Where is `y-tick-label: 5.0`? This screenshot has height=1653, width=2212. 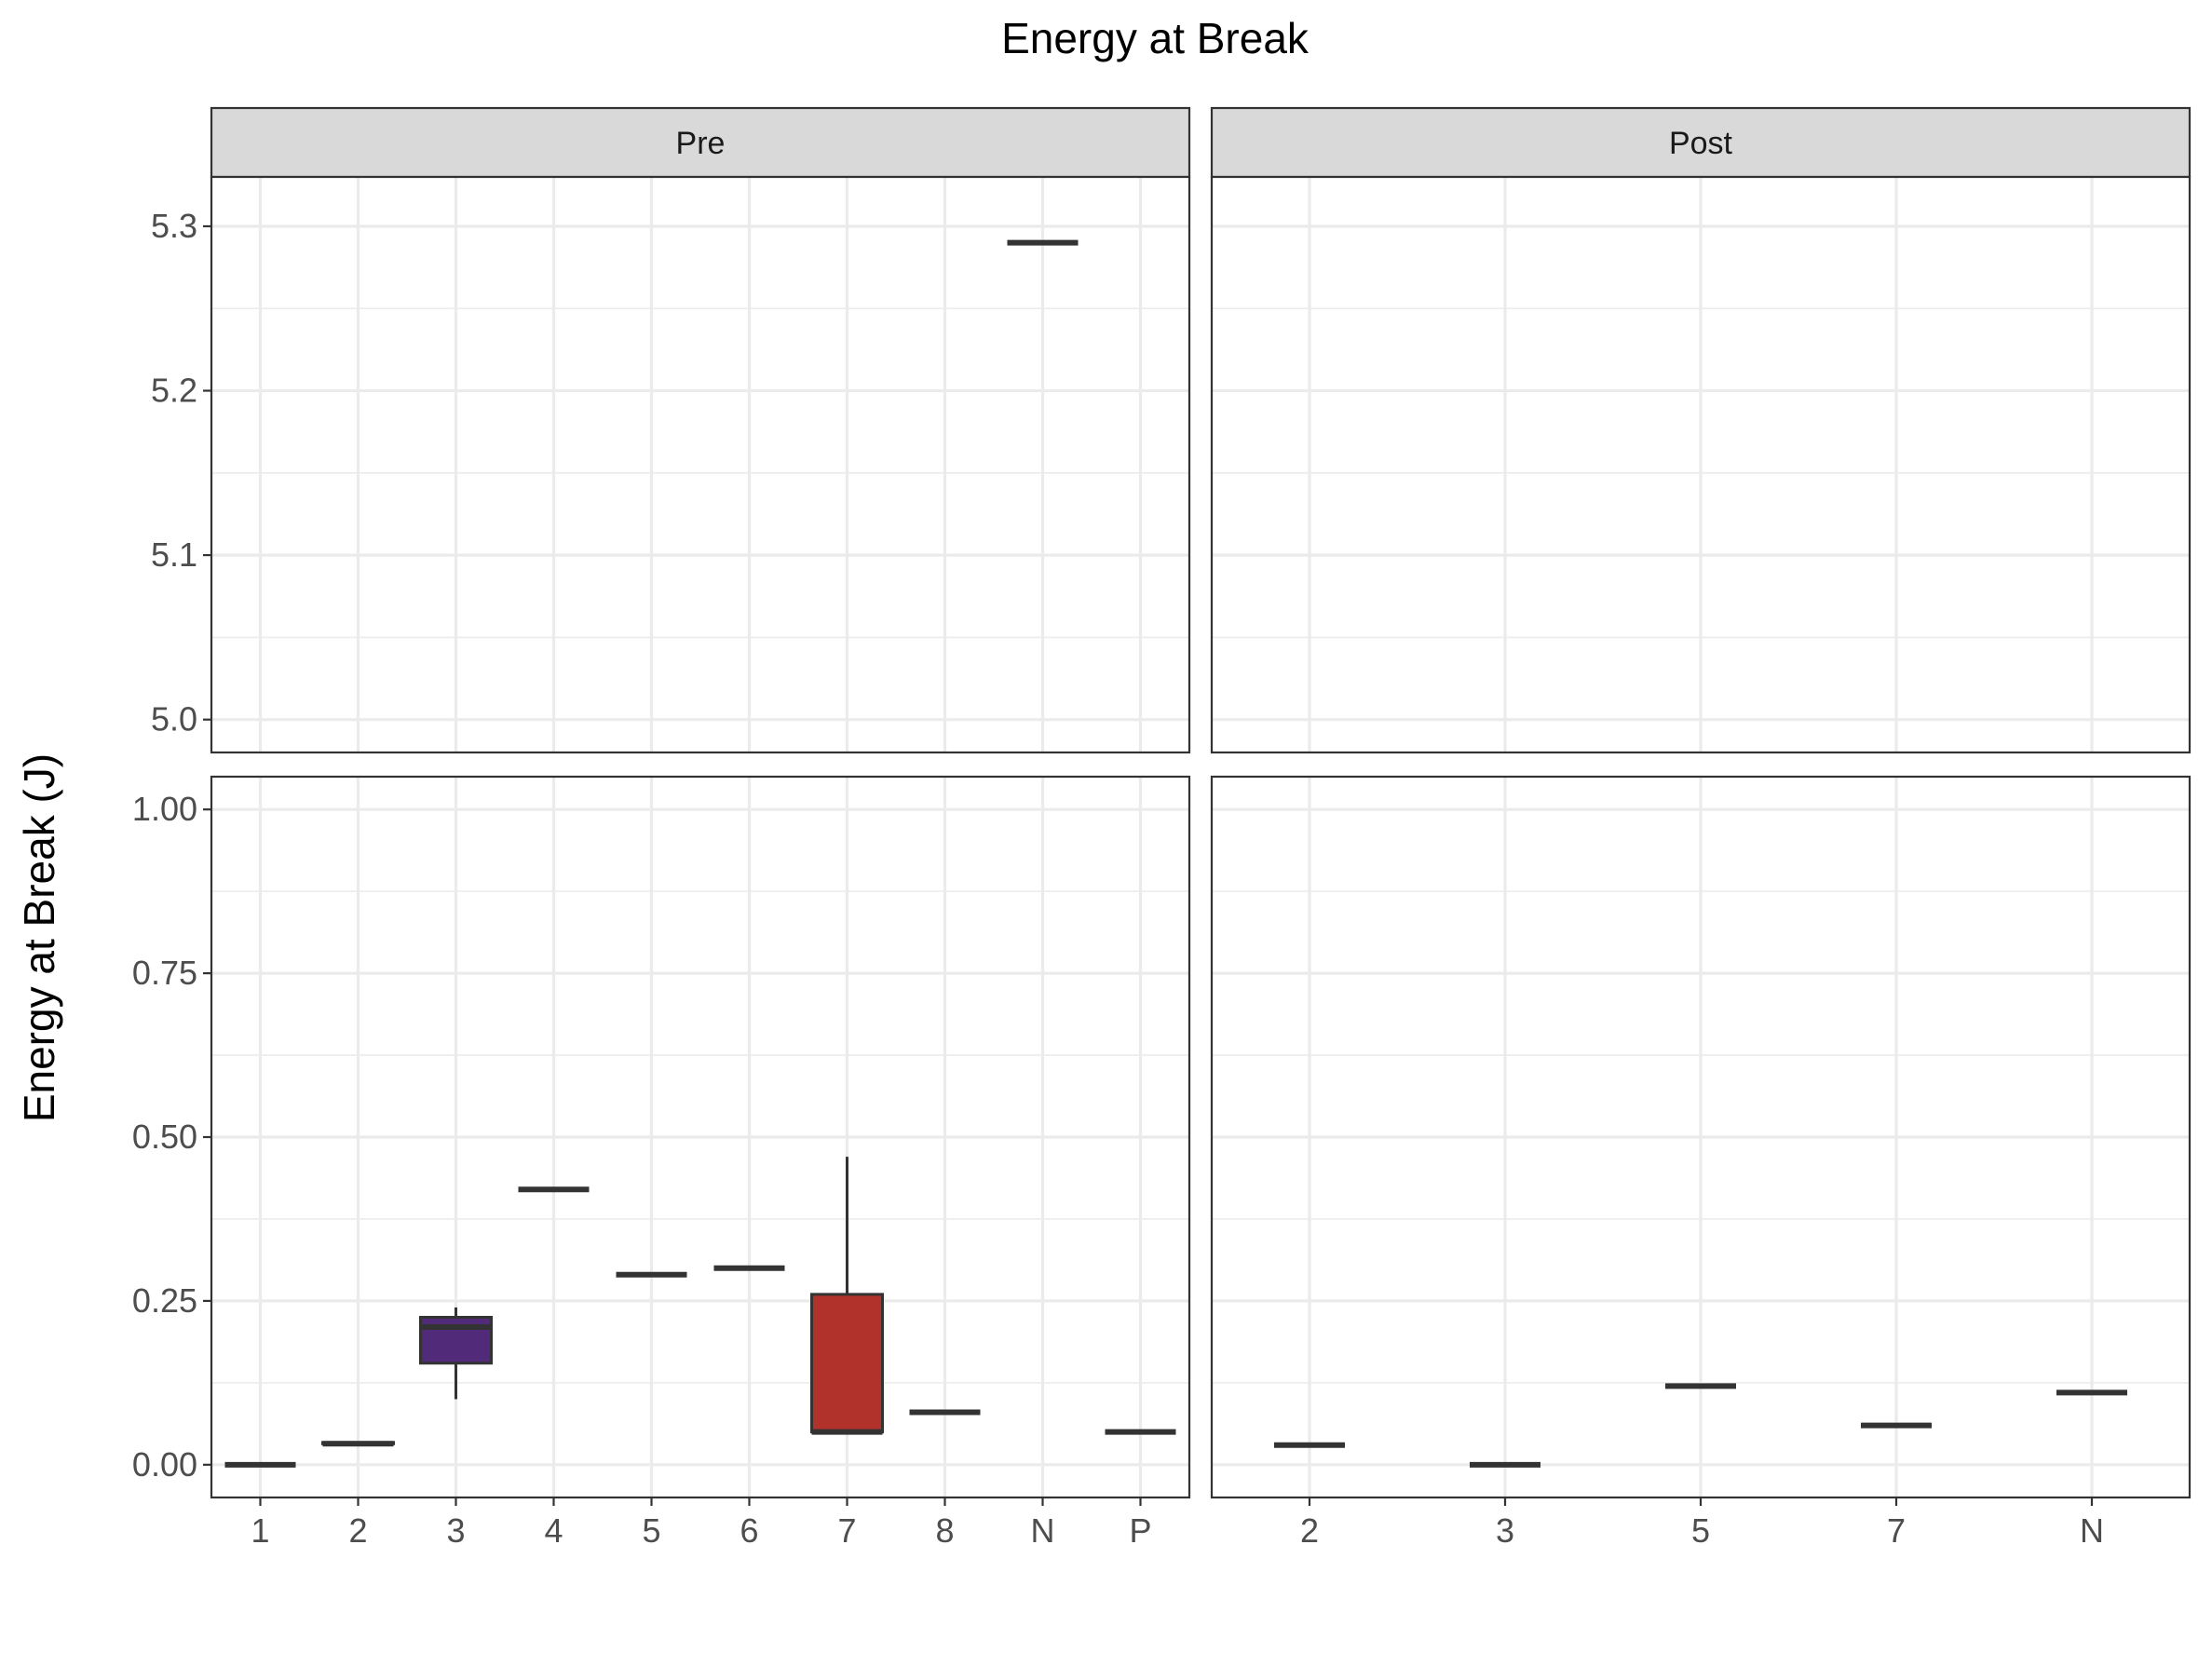
y-tick-label: 5.0 is located at coordinates (174, 719).